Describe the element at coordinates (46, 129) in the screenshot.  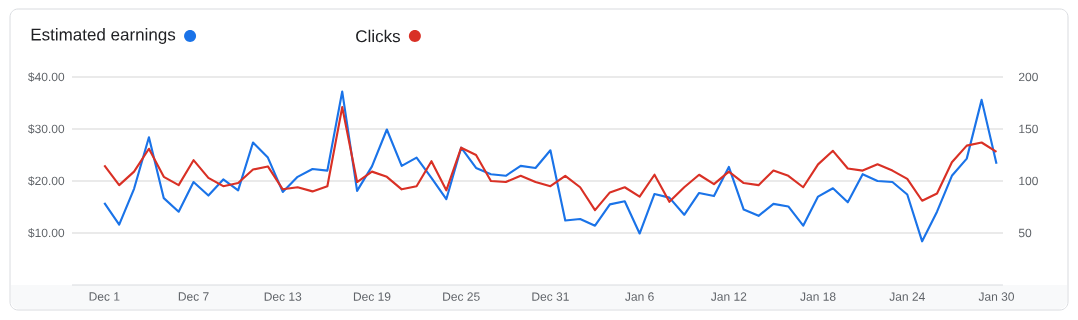
I see `y-tick-label: $30.00` at that location.